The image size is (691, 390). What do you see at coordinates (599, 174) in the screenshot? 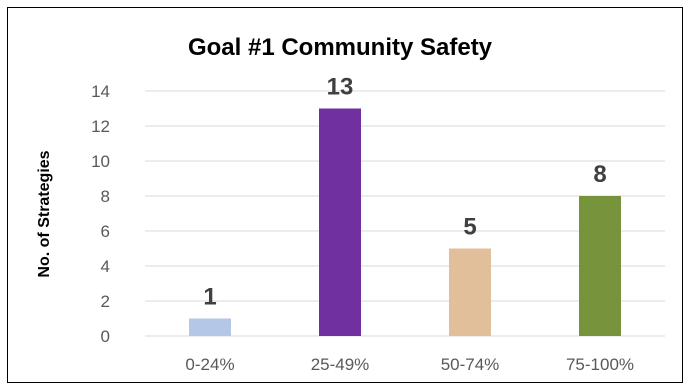
I see `data-label: 8` at bounding box center [599, 174].